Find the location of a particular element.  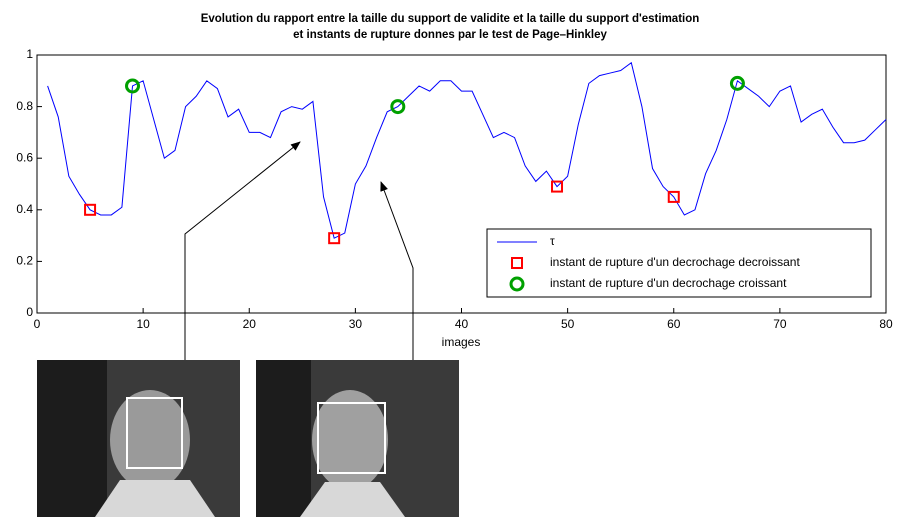

x-tick-label: 10 is located at coordinates (143, 324).